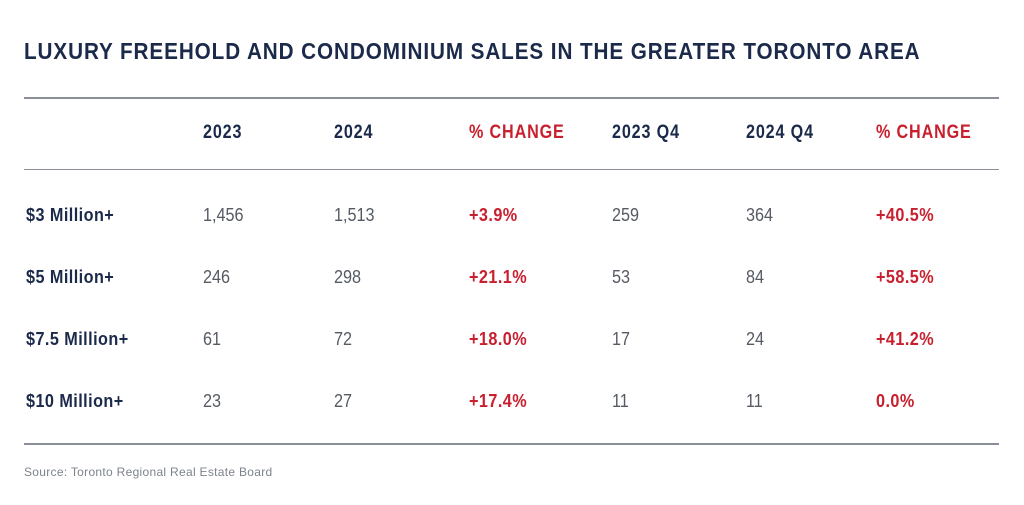  Describe the element at coordinates (212, 401) in the screenshot. I see `value-cell: 23` at that location.